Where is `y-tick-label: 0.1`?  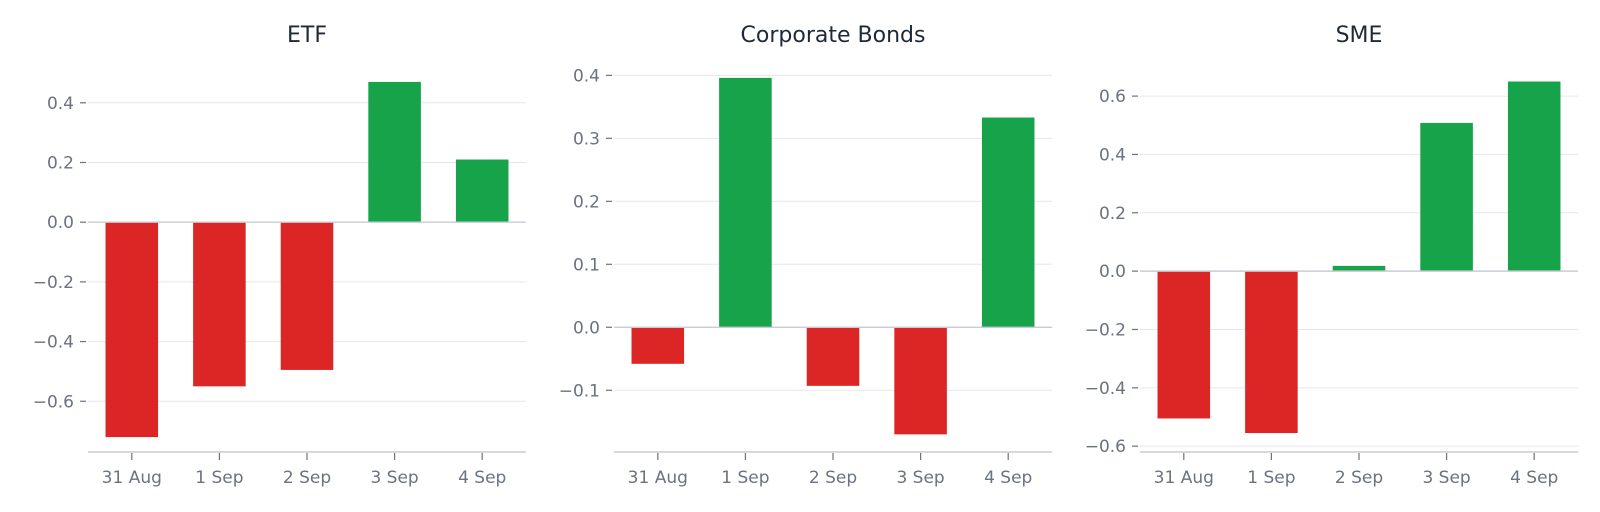 y-tick-label: 0.1 is located at coordinates (586, 265).